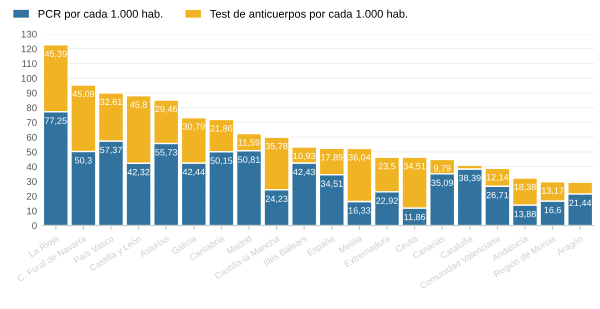 Image resolution: width=600 pixels, height=309 pixels. I want to click on data-label: 26,71, so click(497, 196).